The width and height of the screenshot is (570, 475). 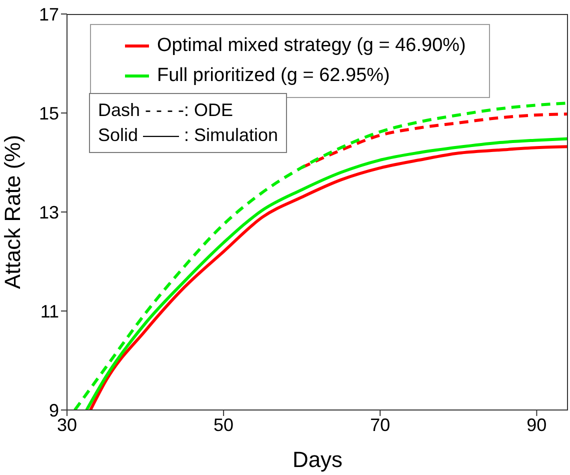 What do you see at coordinates (166, 110) in the screenshot?
I see `annotation: Dash - - - -: ODE` at bounding box center [166, 110].